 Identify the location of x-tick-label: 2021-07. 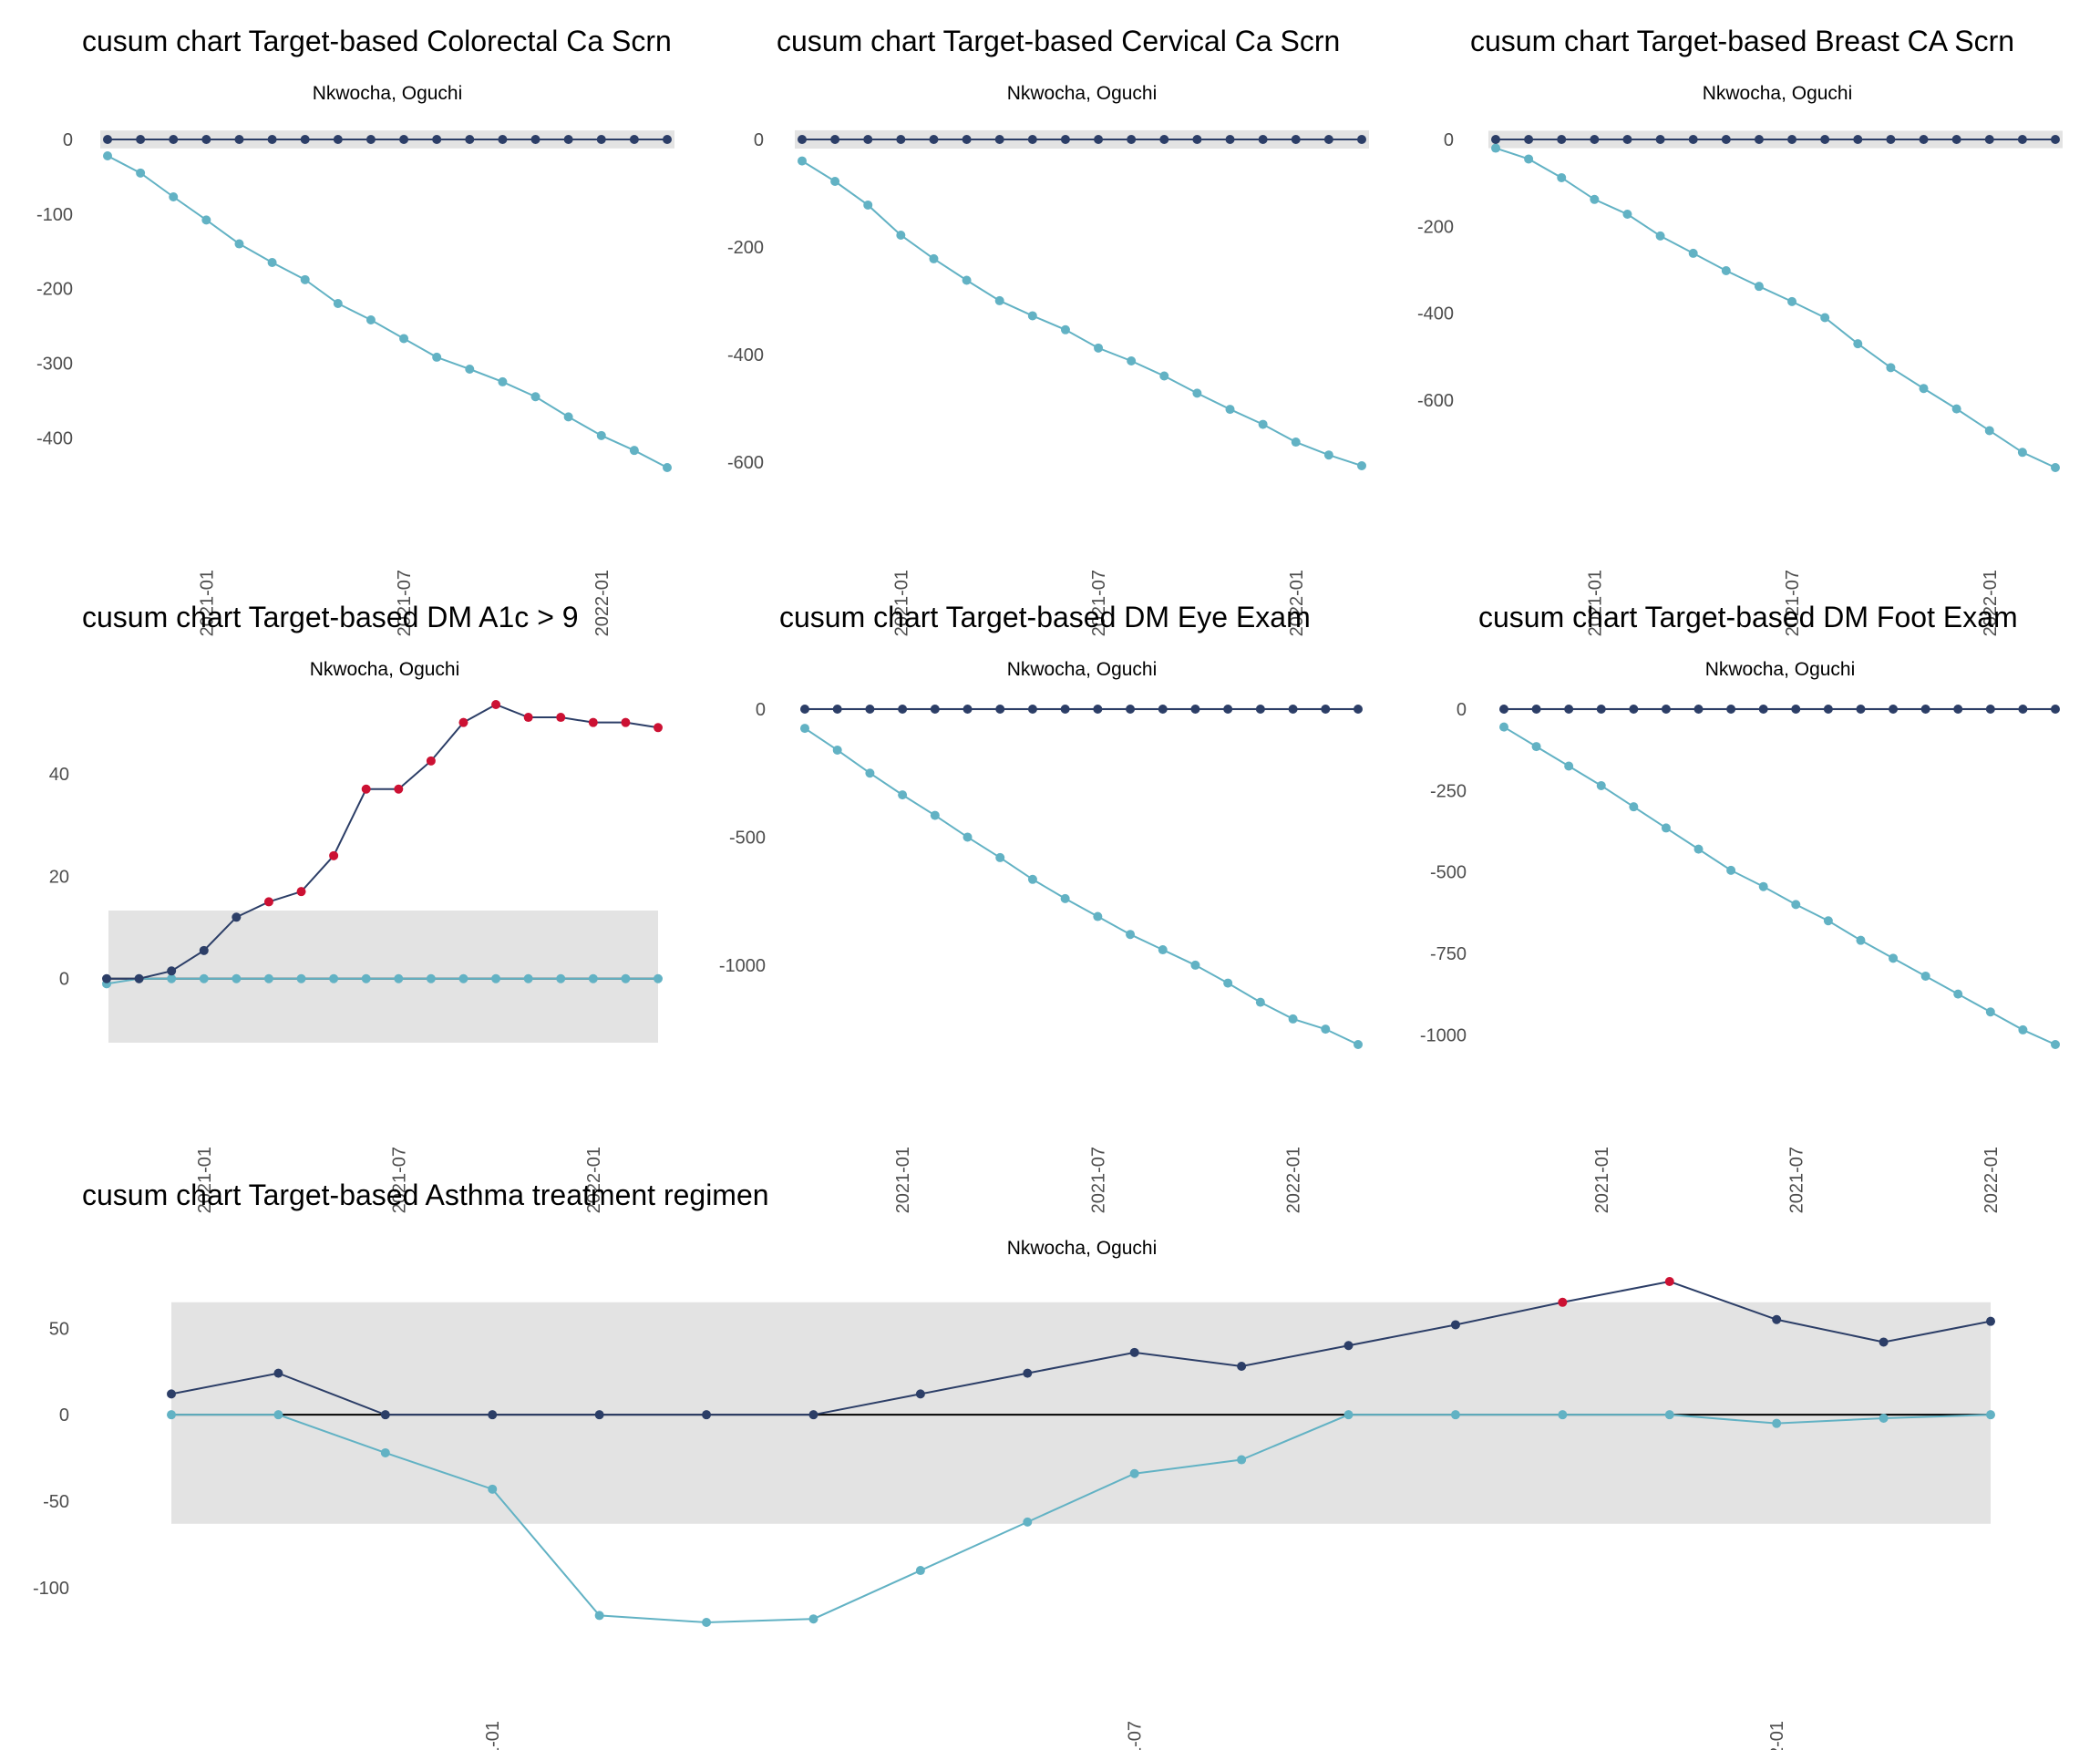
(405, 603).